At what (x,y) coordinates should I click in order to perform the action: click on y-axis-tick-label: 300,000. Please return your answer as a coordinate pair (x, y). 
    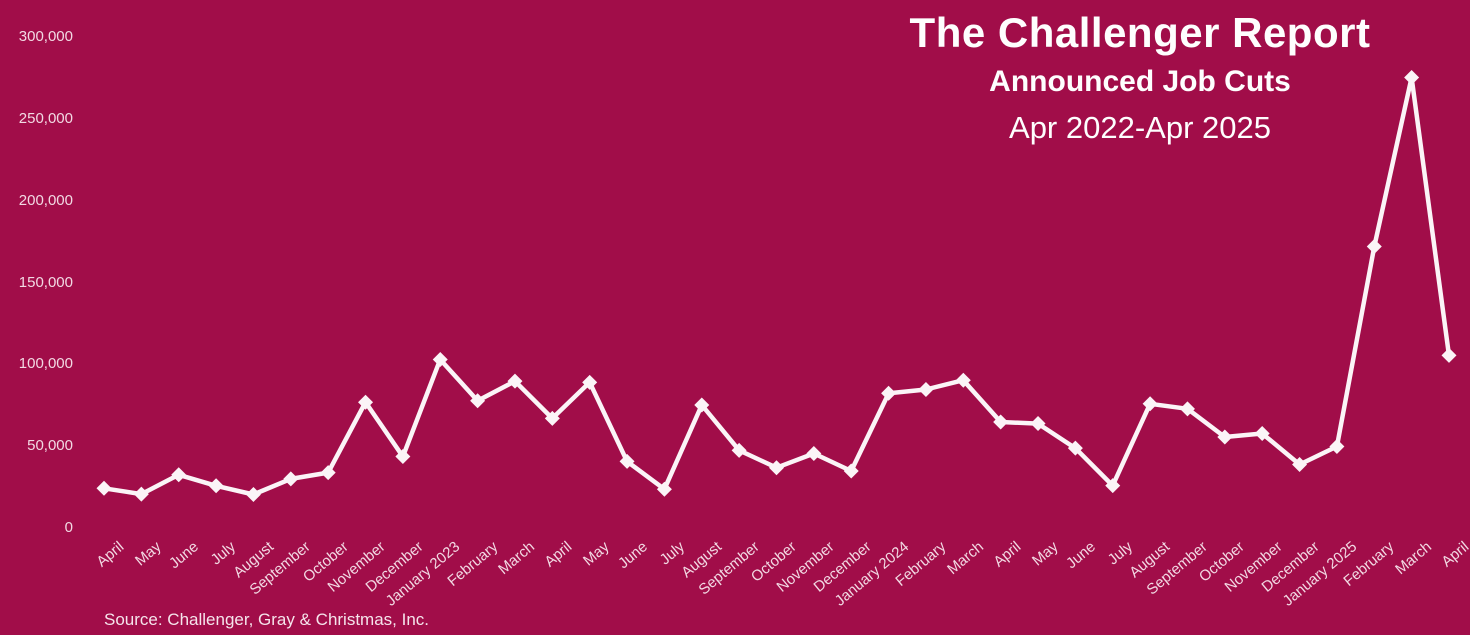
    Looking at the image, I should click on (45, 36).